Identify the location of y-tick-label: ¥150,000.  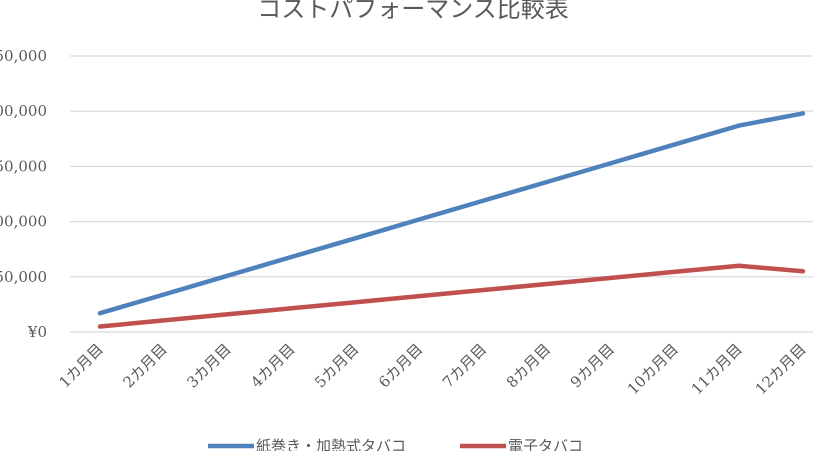
(23, 166).